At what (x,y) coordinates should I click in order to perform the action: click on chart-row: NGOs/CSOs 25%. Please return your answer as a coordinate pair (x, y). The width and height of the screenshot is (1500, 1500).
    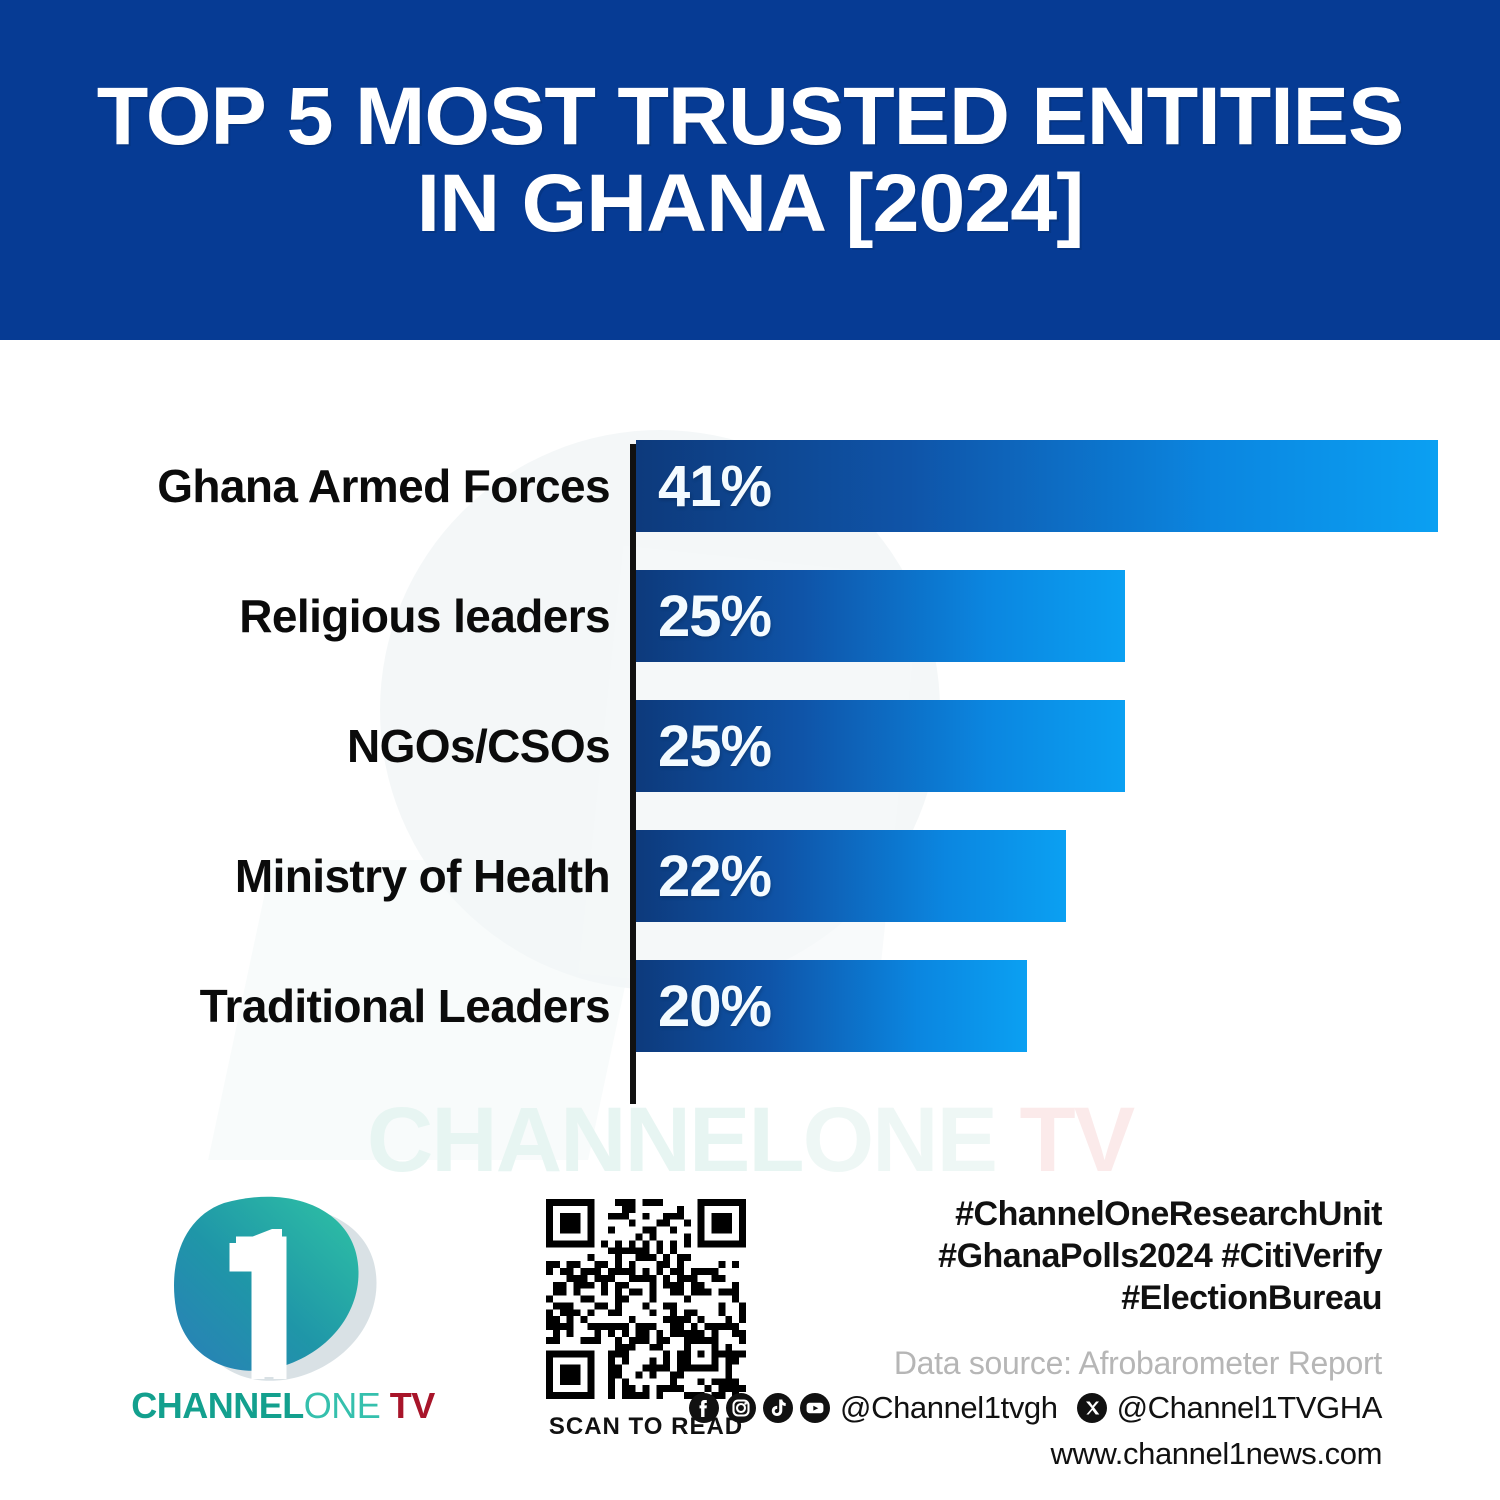
    Looking at the image, I should click on (750, 746).